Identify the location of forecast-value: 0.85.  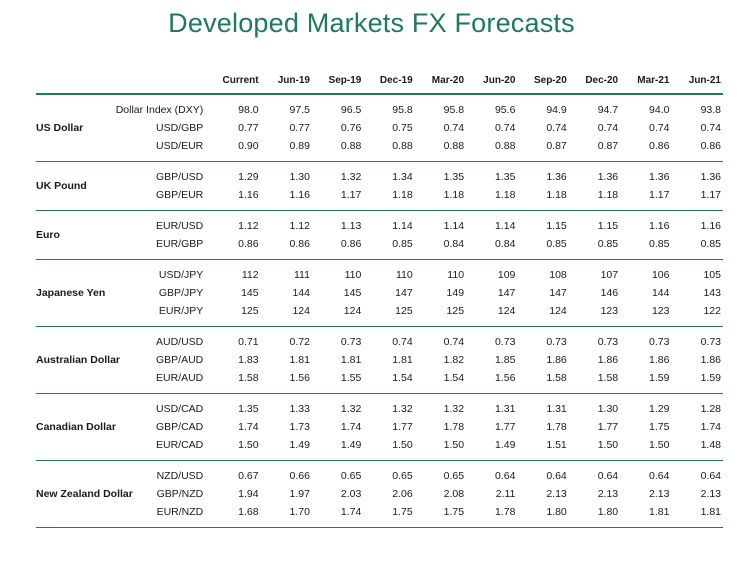
(608, 244).